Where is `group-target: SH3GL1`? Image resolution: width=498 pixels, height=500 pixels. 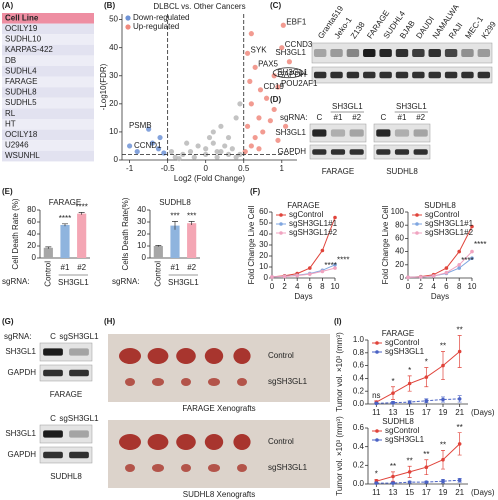
group-target: SH3GL1 is located at coordinates (347, 106).